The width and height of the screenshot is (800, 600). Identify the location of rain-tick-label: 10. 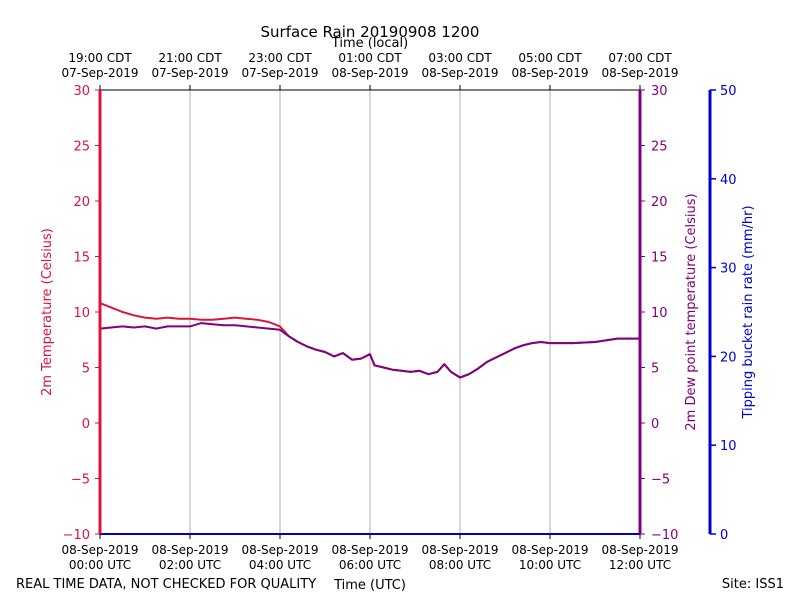
(728, 446).